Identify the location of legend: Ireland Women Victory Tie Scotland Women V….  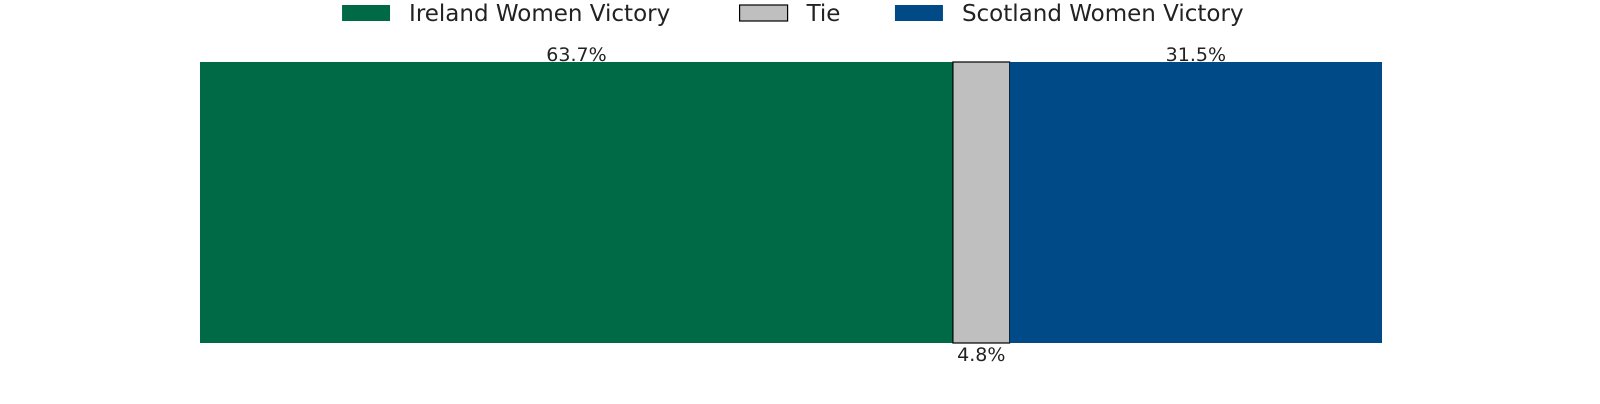
(793, 14).